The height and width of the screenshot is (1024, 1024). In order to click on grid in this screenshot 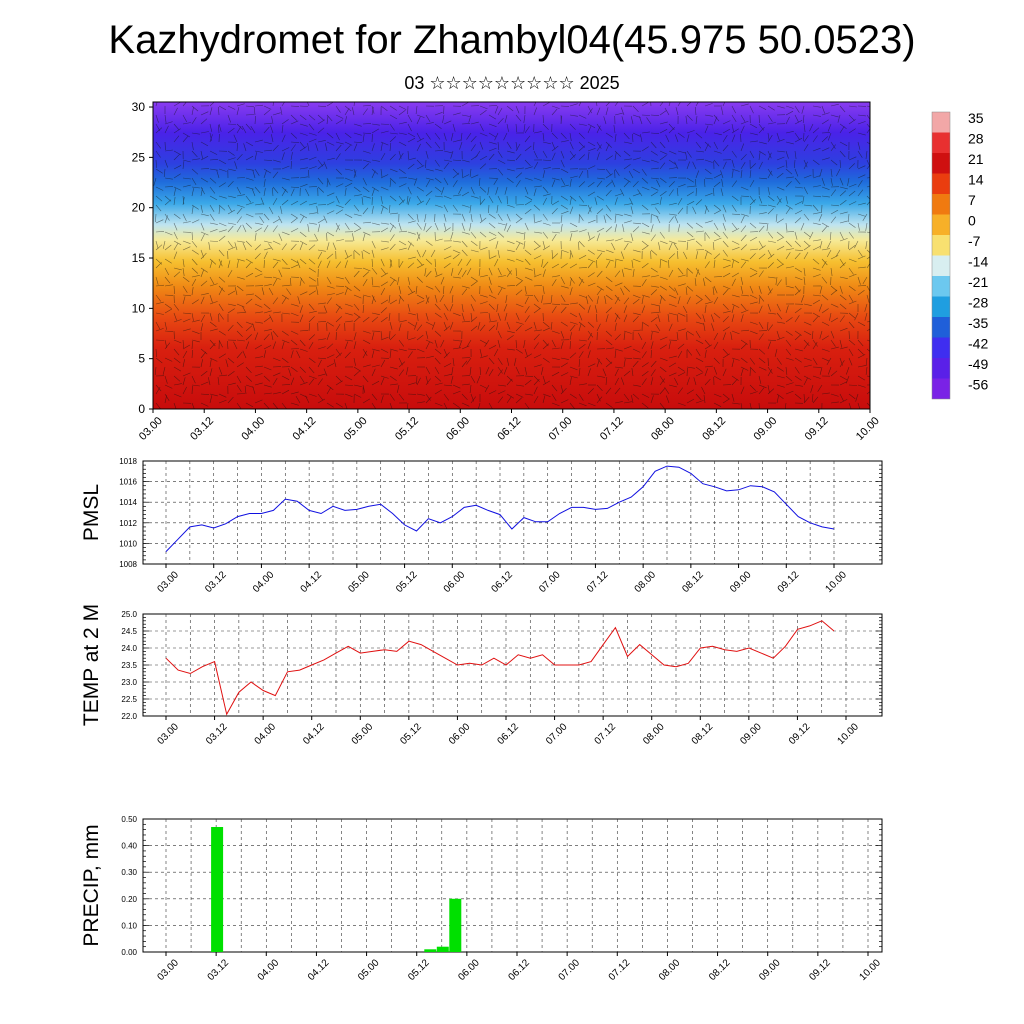, I will do `click(512, 512)`.